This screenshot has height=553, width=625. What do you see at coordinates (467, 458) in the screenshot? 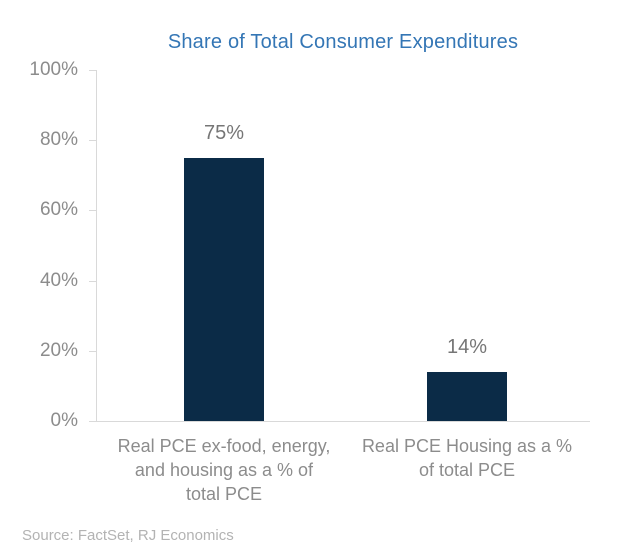
I see `x-axis-category-label: Real PCE Housing as a % of total PCE` at bounding box center [467, 458].